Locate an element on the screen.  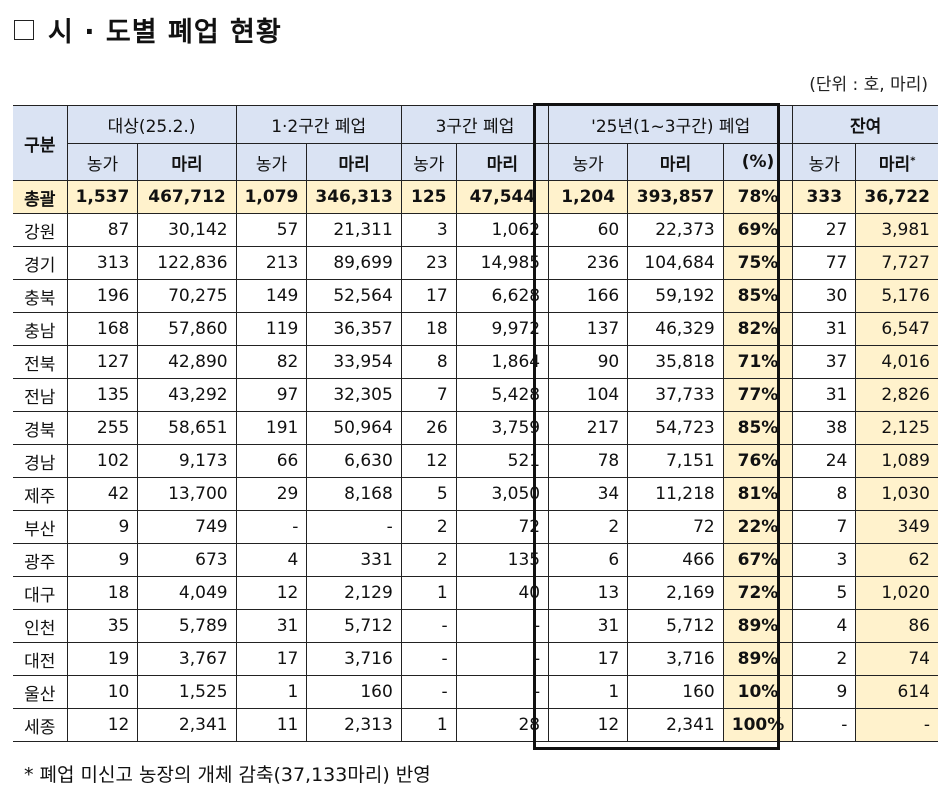
y25-pct-cell: 89% is located at coordinates (758, 626).